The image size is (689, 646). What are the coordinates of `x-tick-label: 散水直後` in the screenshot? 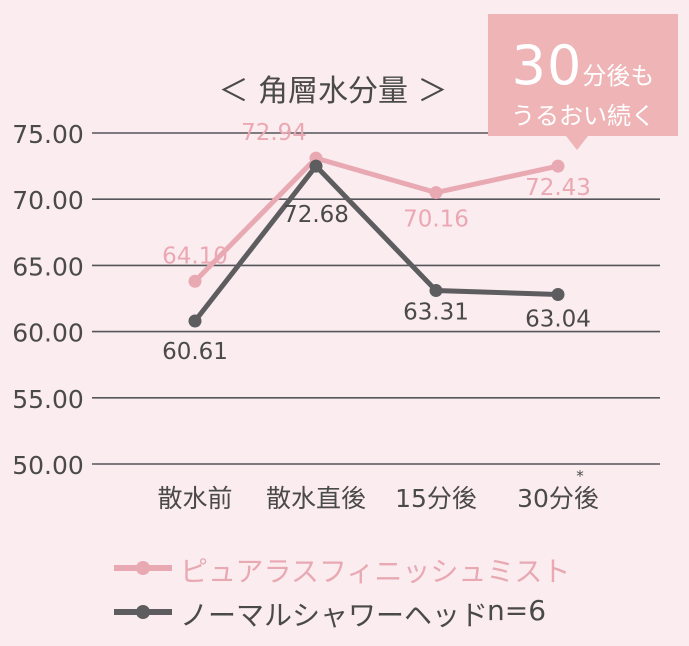 It's located at (316, 498).